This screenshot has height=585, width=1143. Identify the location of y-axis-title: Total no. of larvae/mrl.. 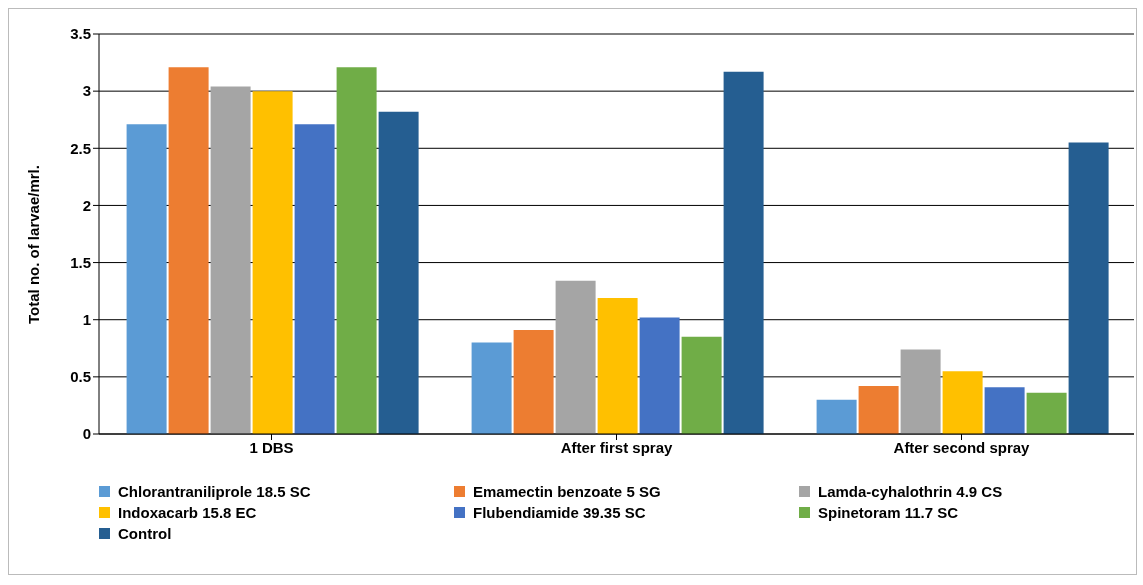
(34, 244).